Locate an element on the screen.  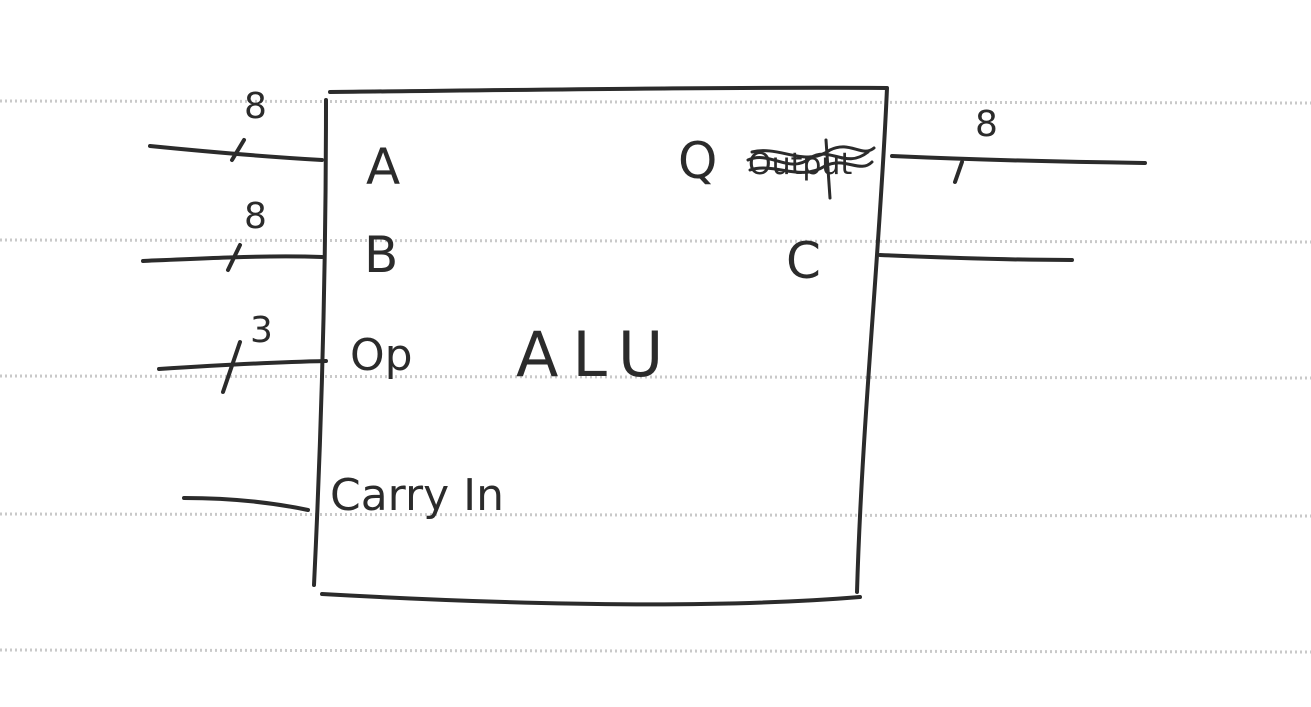
output-q-wire is located at coordinates (1018, 159).